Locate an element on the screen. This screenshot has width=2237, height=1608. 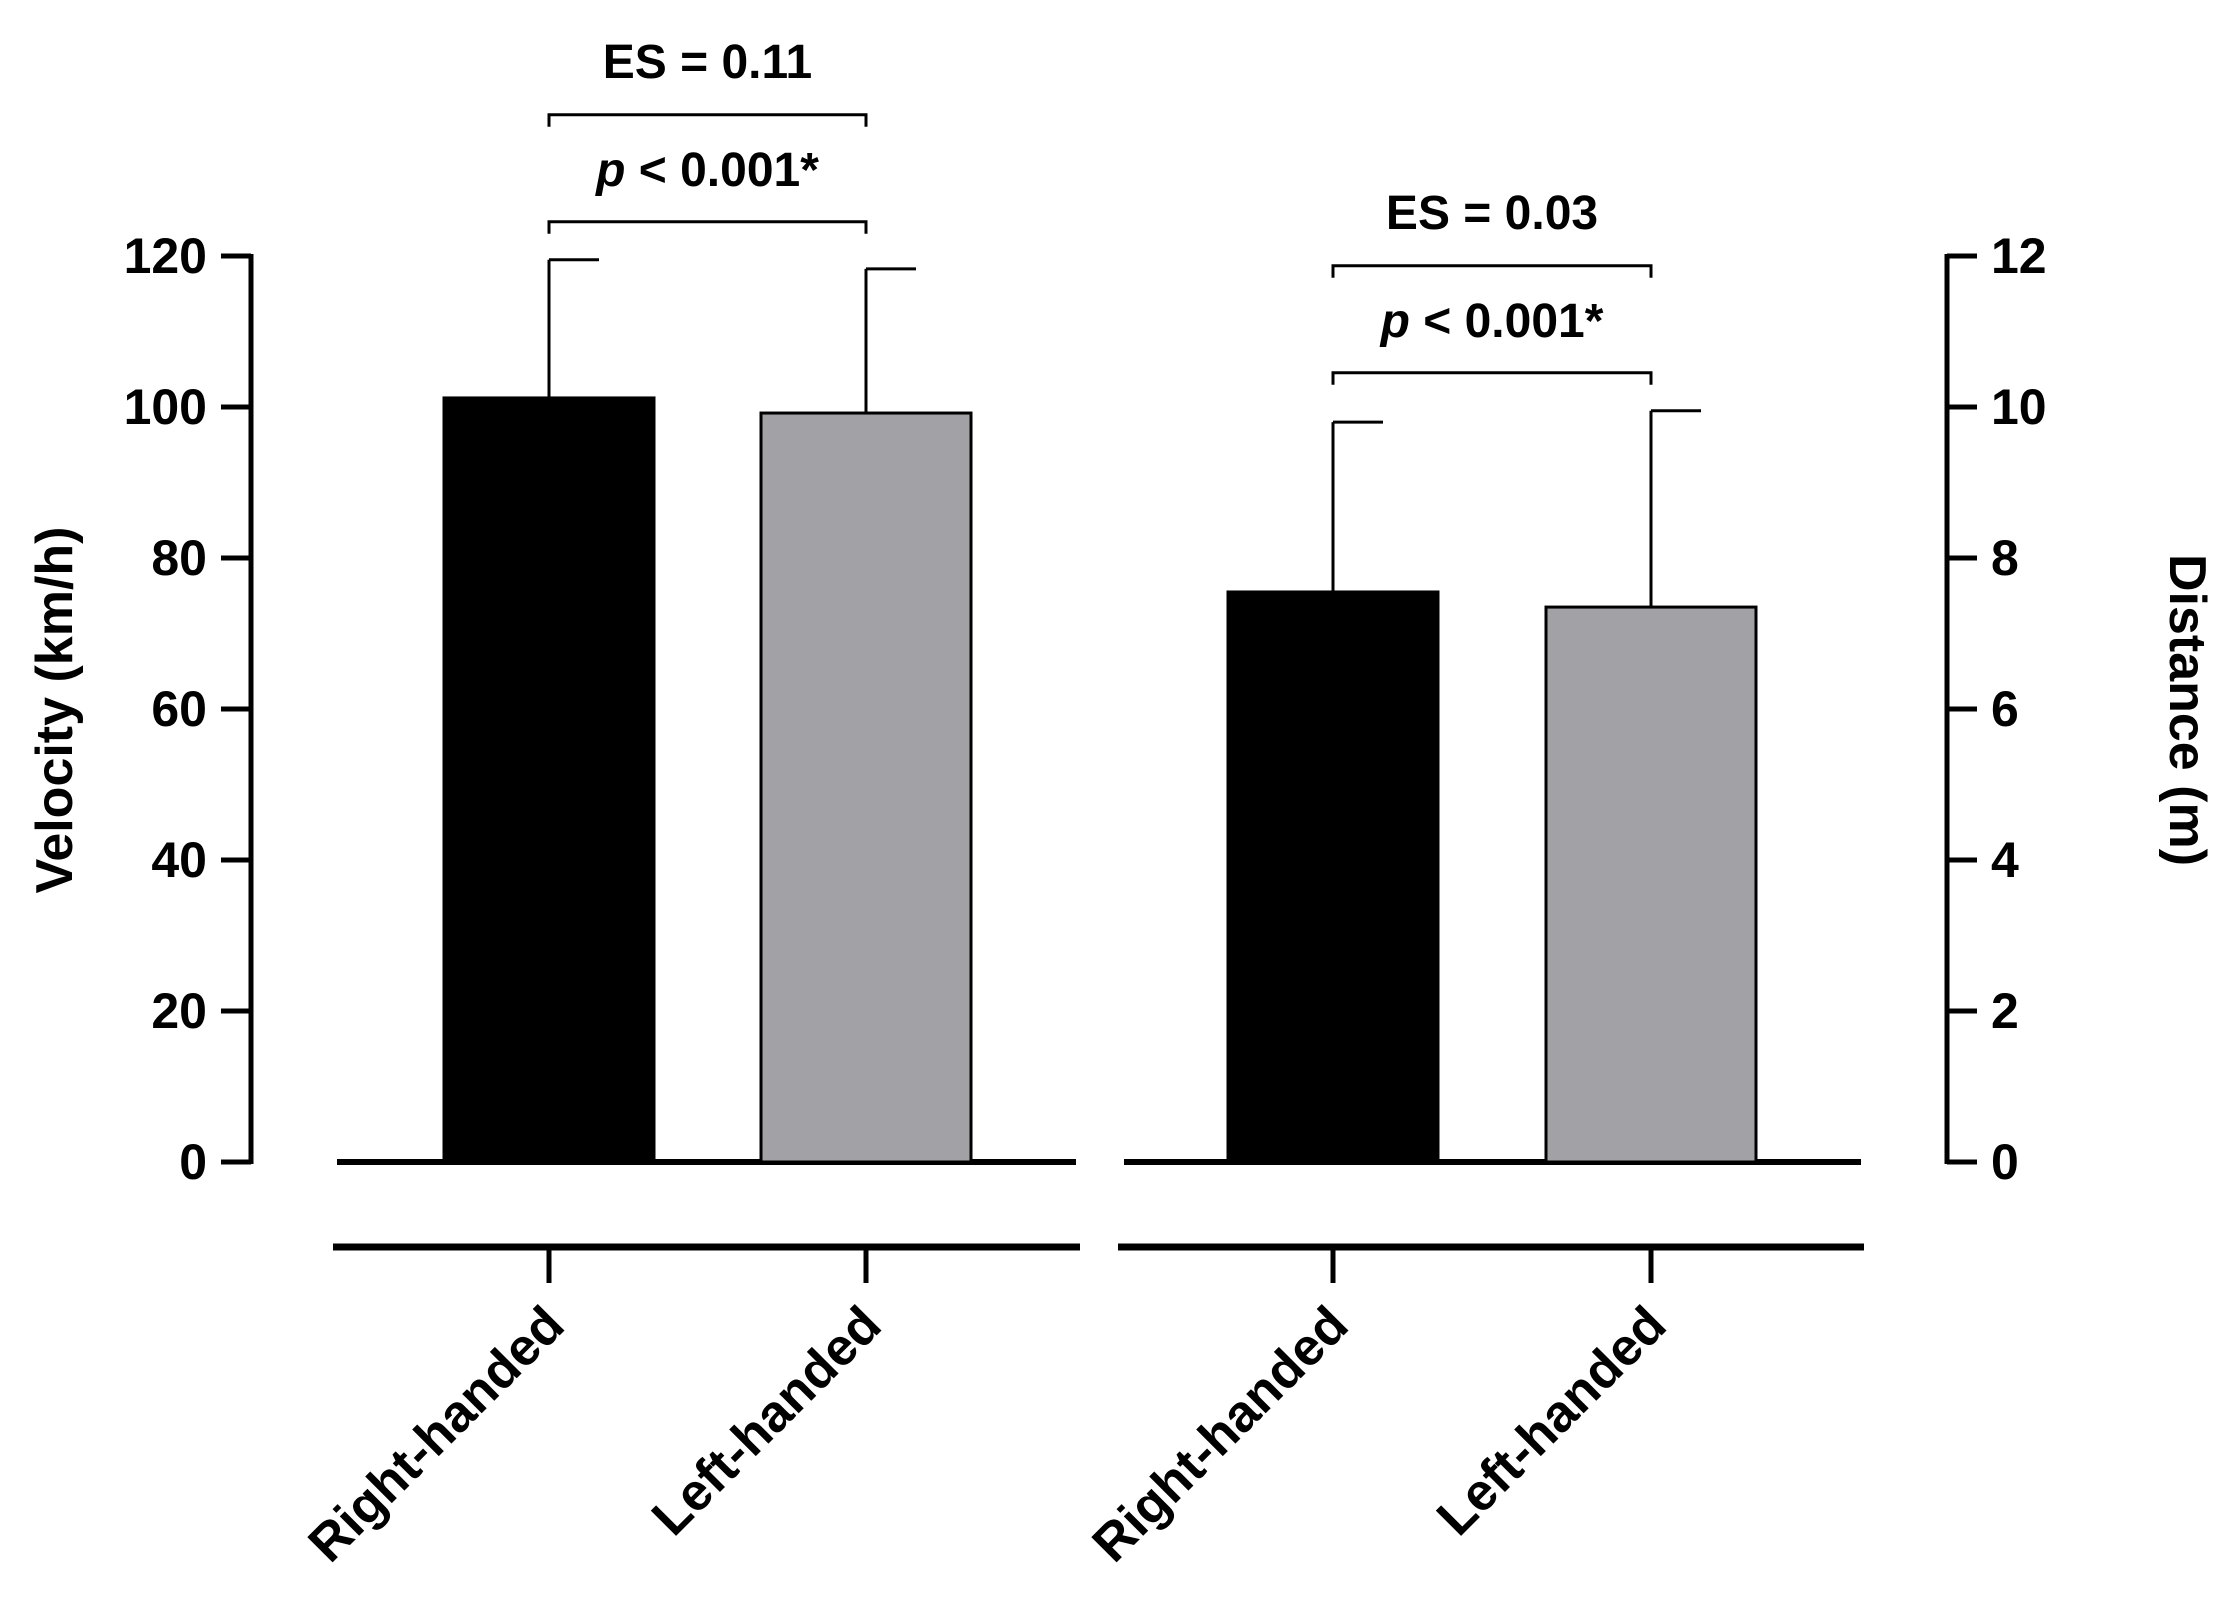
right-tick-label: 4 is located at coordinates (2005, 860).